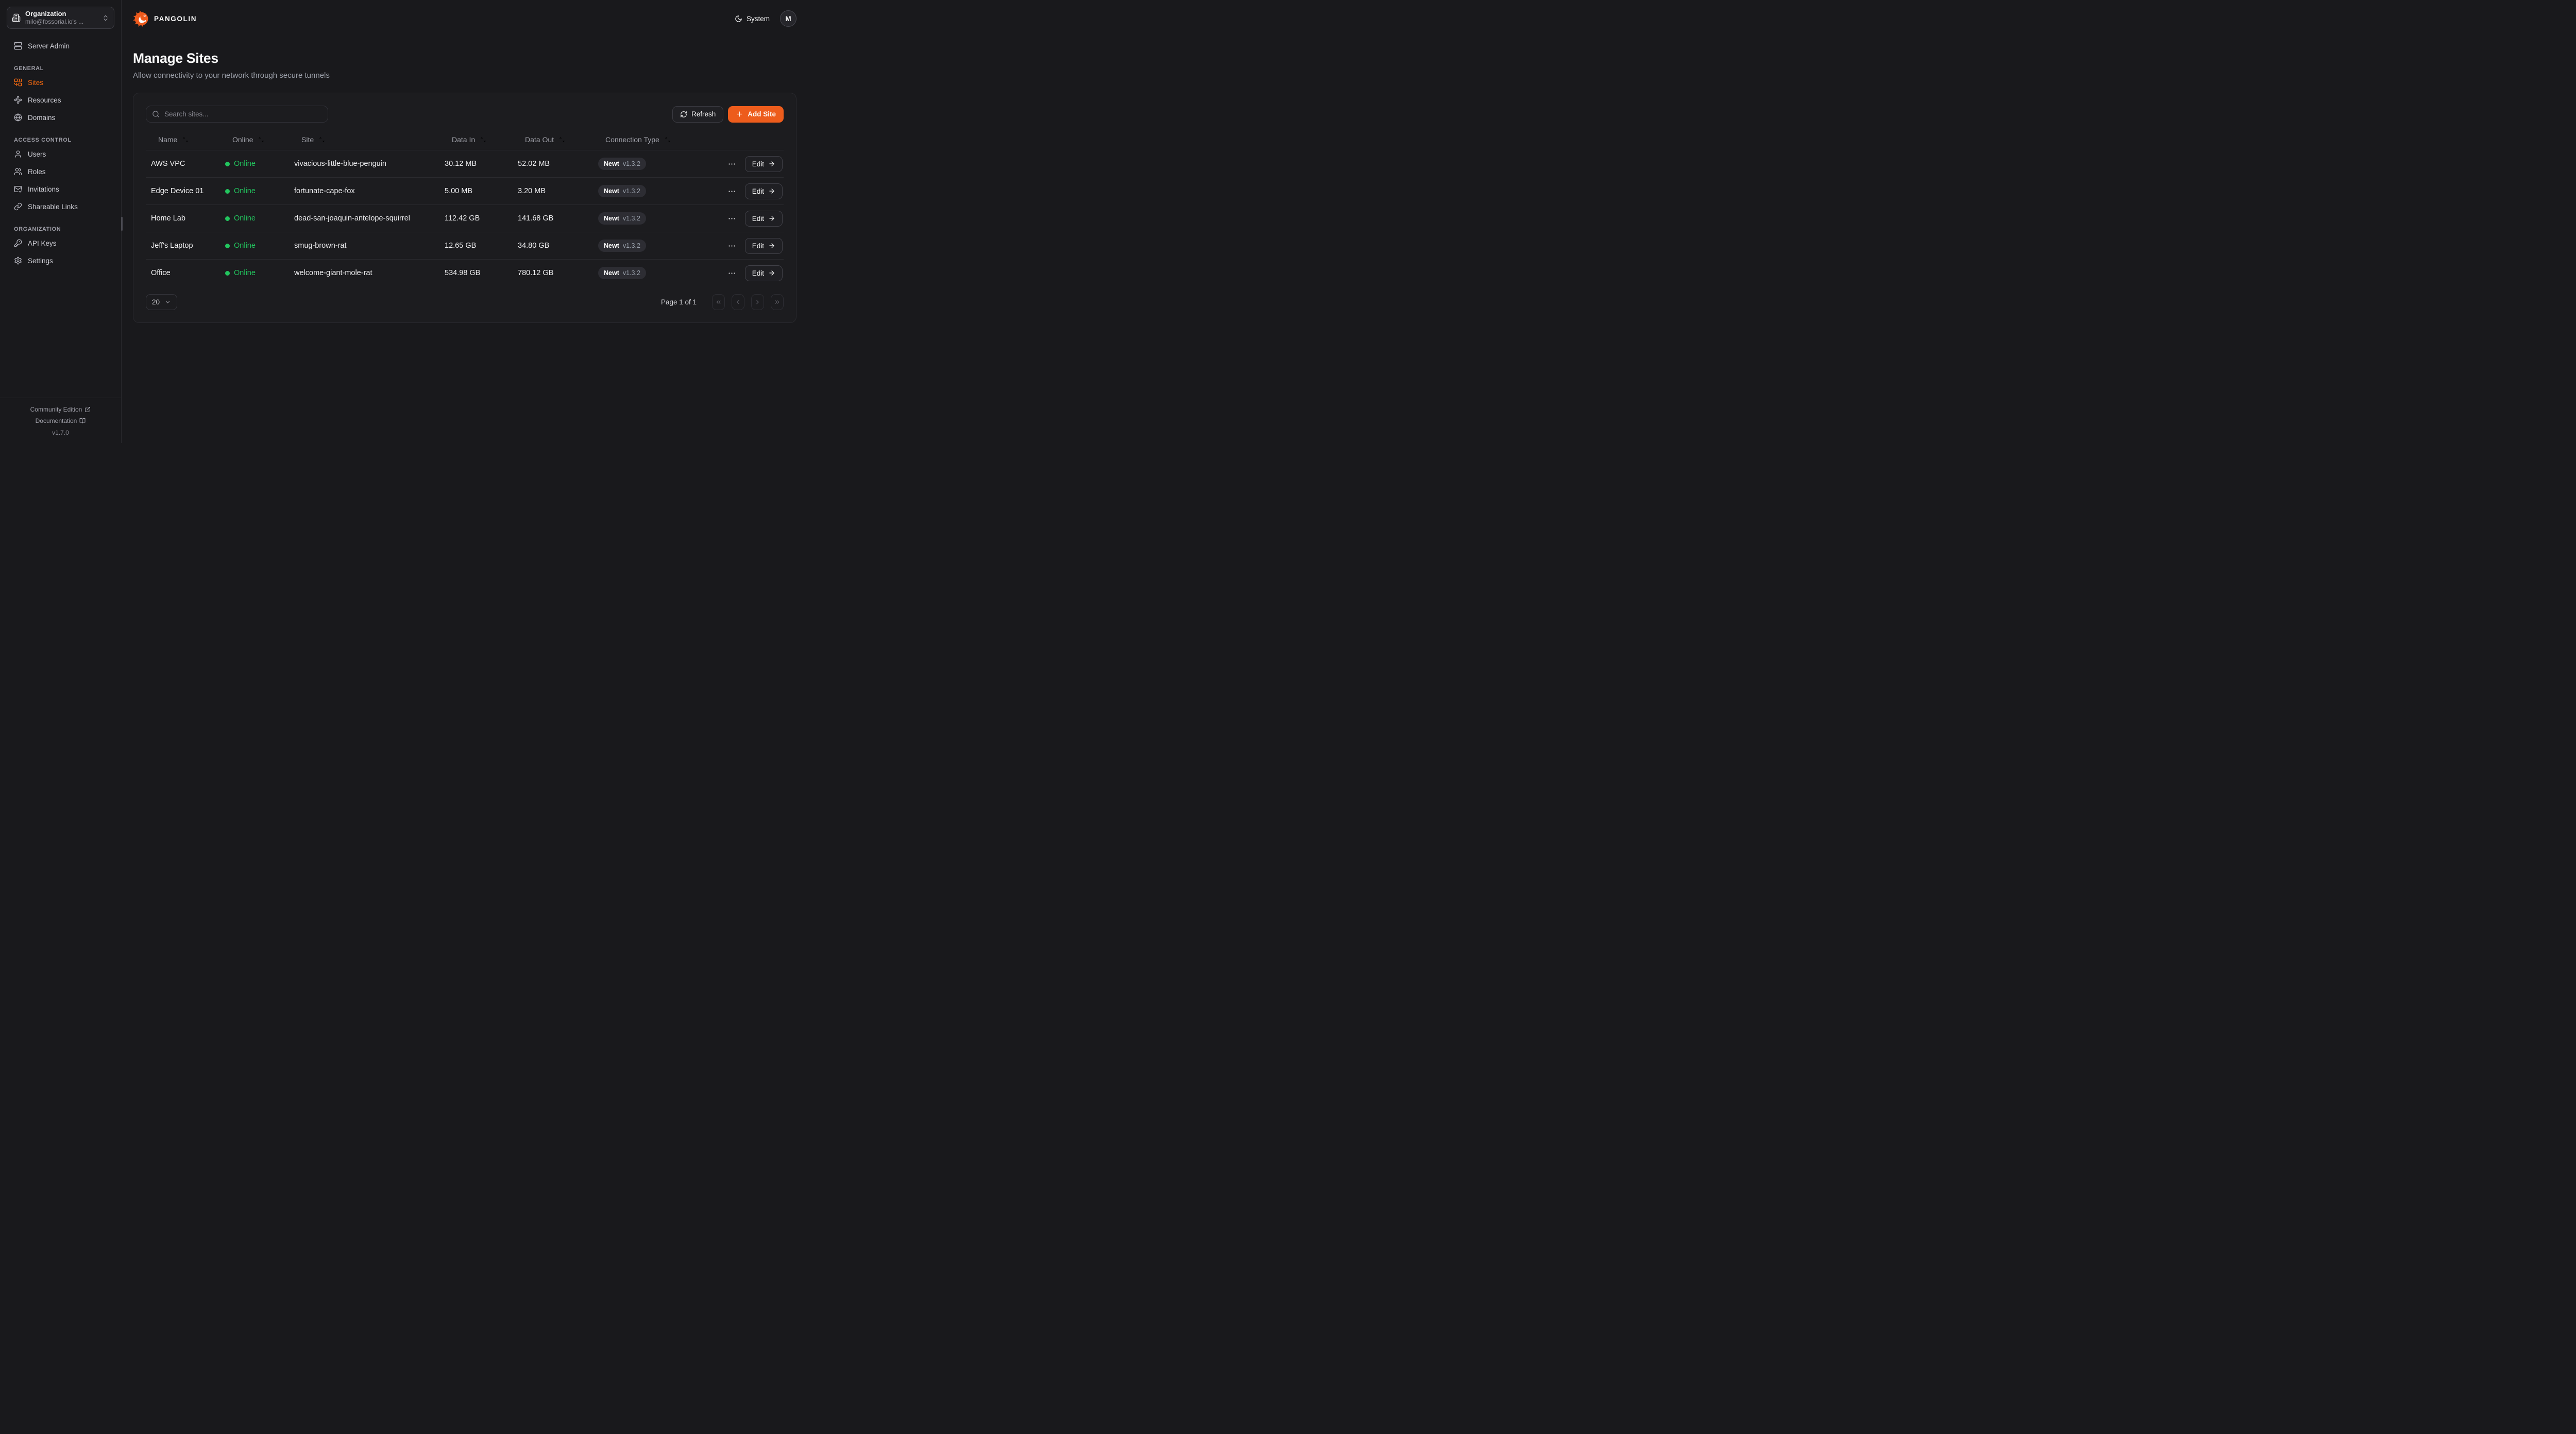 The width and height of the screenshot is (2576, 1434). I want to click on sidebar-resize-handle, so click(122, 224).